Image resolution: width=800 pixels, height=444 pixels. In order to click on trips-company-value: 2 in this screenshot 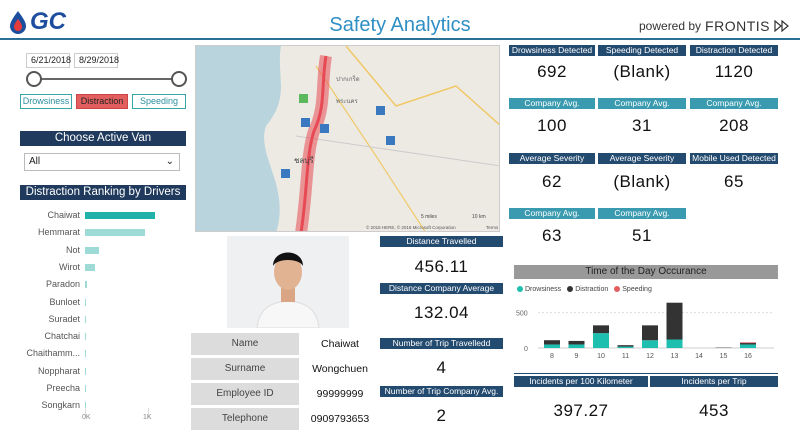, I will do `click(441, 415)`.